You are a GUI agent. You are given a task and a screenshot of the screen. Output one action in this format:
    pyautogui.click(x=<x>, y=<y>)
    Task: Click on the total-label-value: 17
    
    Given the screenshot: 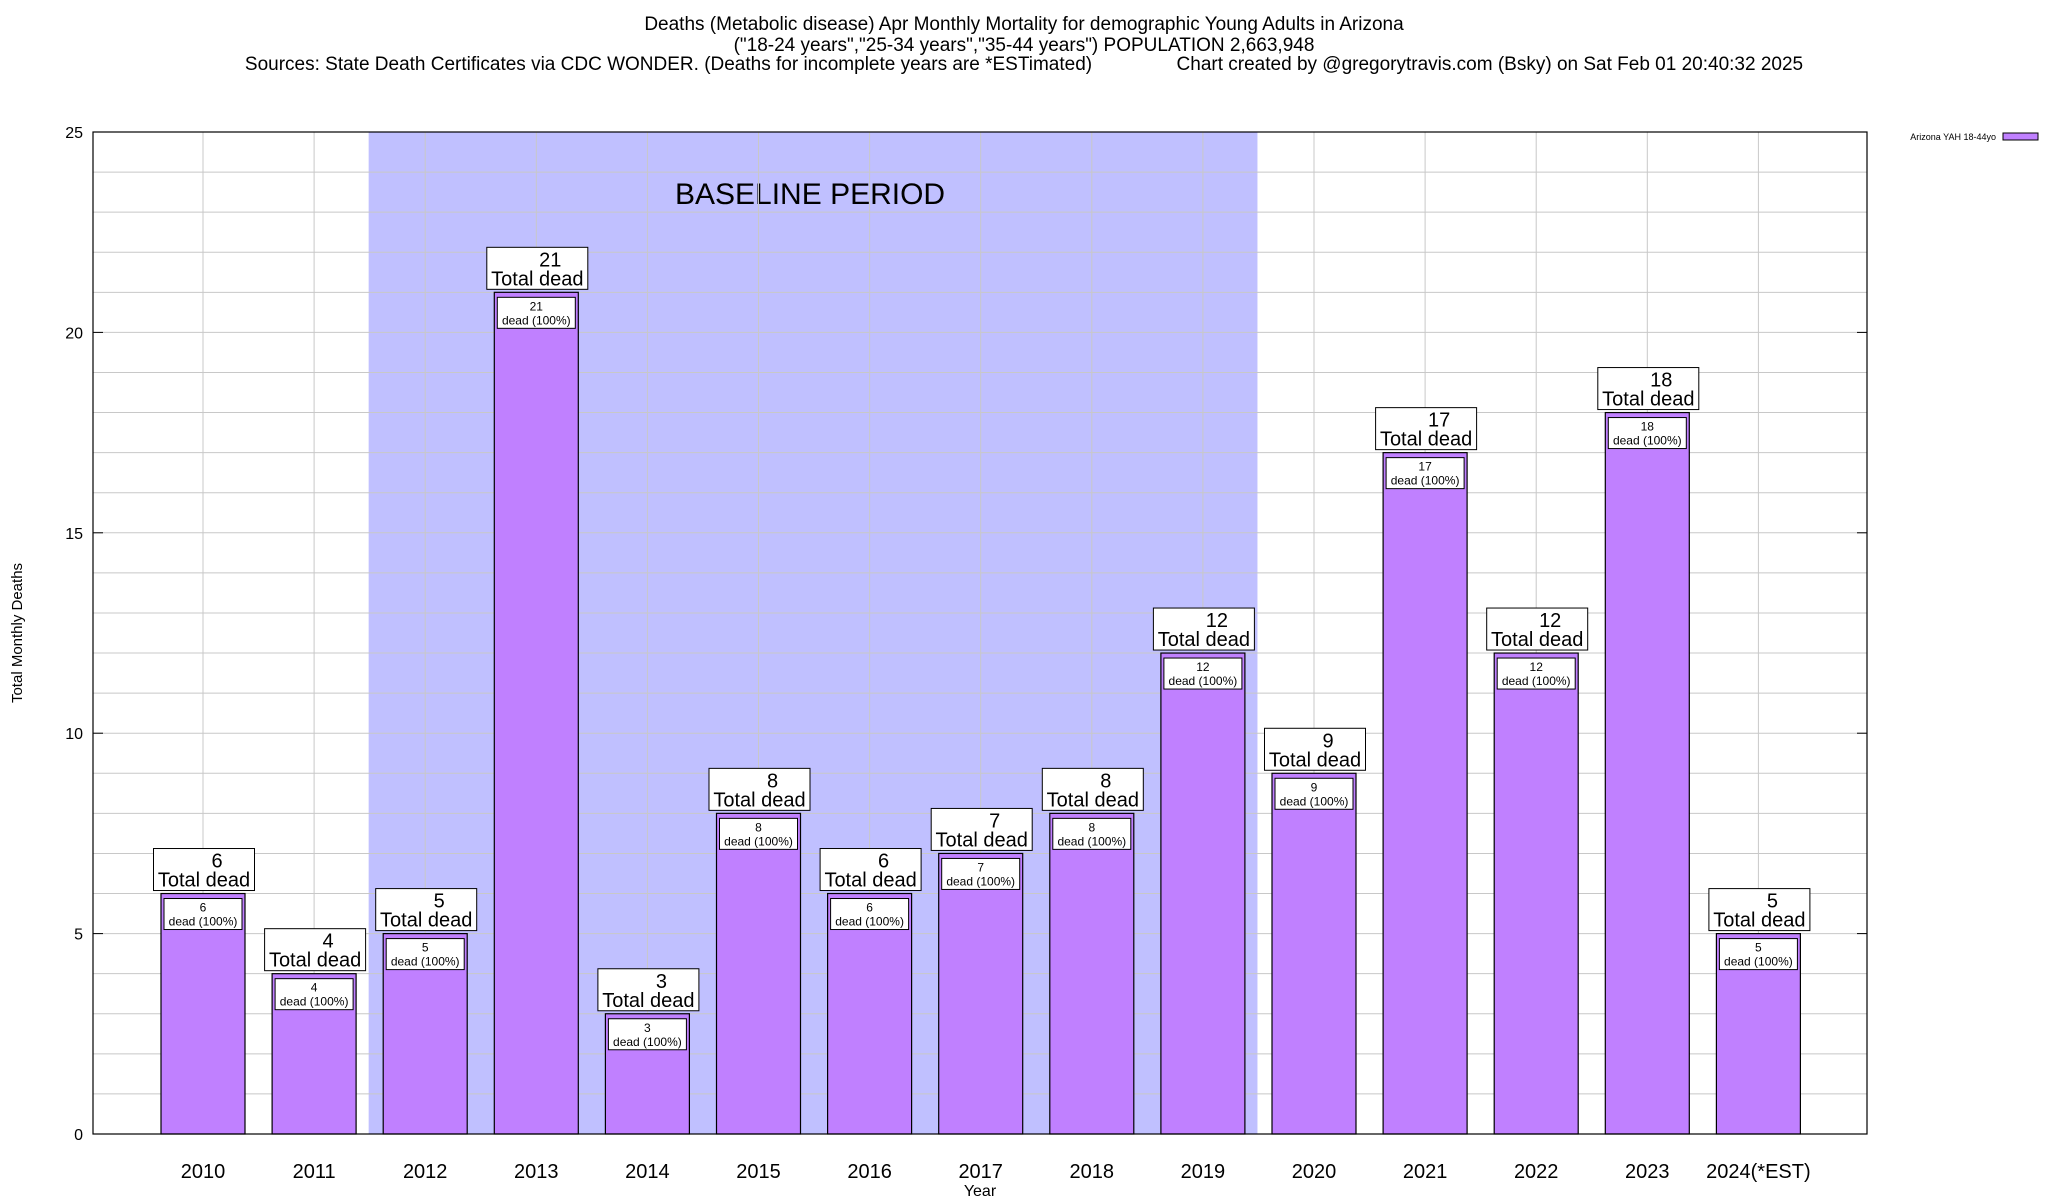 What is the action you would take?
    pyautogui.click(x=1439, y=421)
    